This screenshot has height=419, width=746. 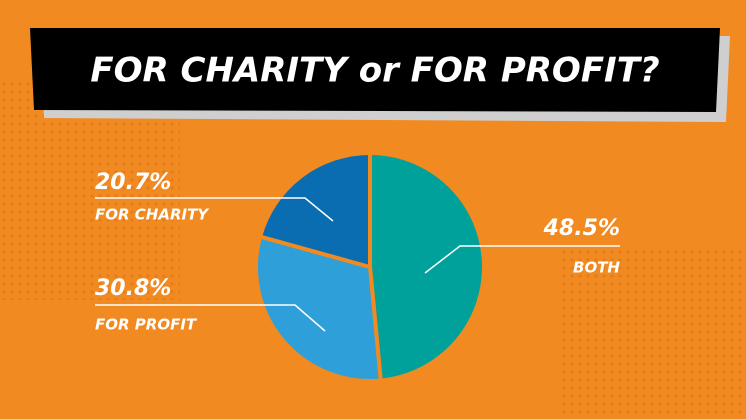 I want to click on category-label: BOTH, so click(x=596, y=268).